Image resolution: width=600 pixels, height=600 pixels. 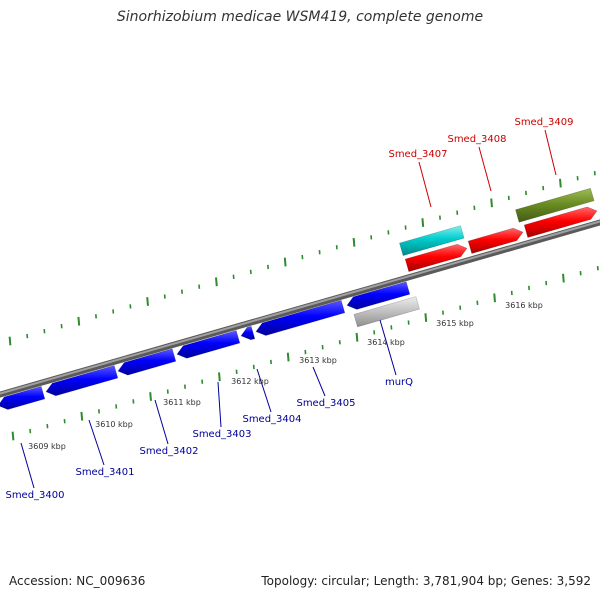 I want to click on gene-label-smed-3407: Smed_3407, so click(x=417, y=154).